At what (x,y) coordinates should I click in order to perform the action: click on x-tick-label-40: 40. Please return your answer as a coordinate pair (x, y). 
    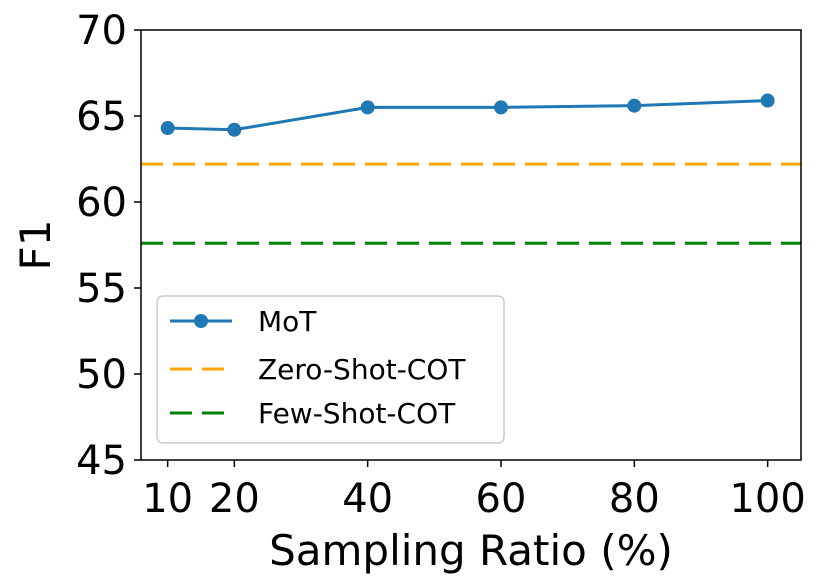
    Looking at the image, I should click on (367, 499).